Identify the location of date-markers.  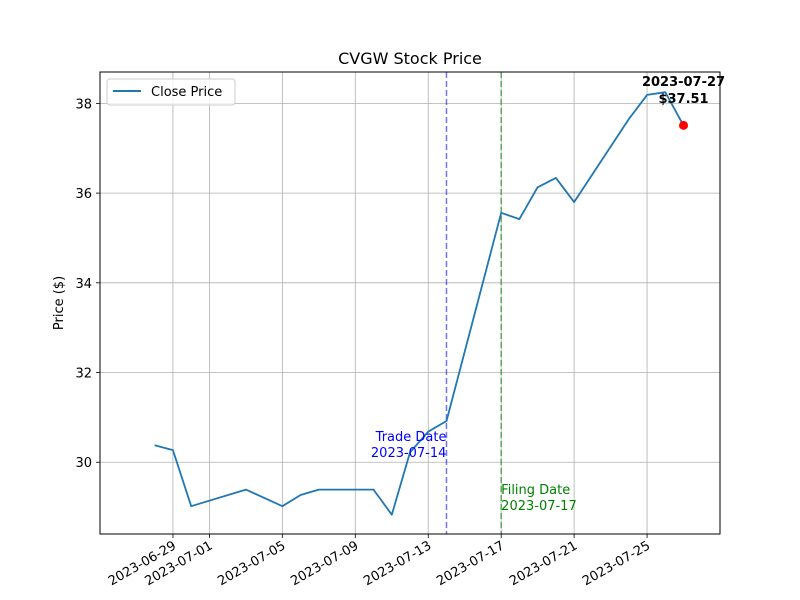
(473, 303).